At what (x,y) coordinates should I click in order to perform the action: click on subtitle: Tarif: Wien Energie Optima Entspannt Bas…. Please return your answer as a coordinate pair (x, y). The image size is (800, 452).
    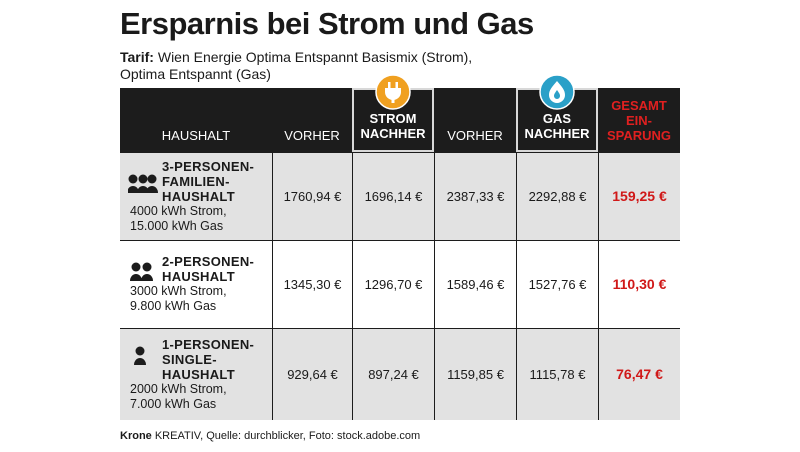
    Looking at the image, I should click on (360, 66).